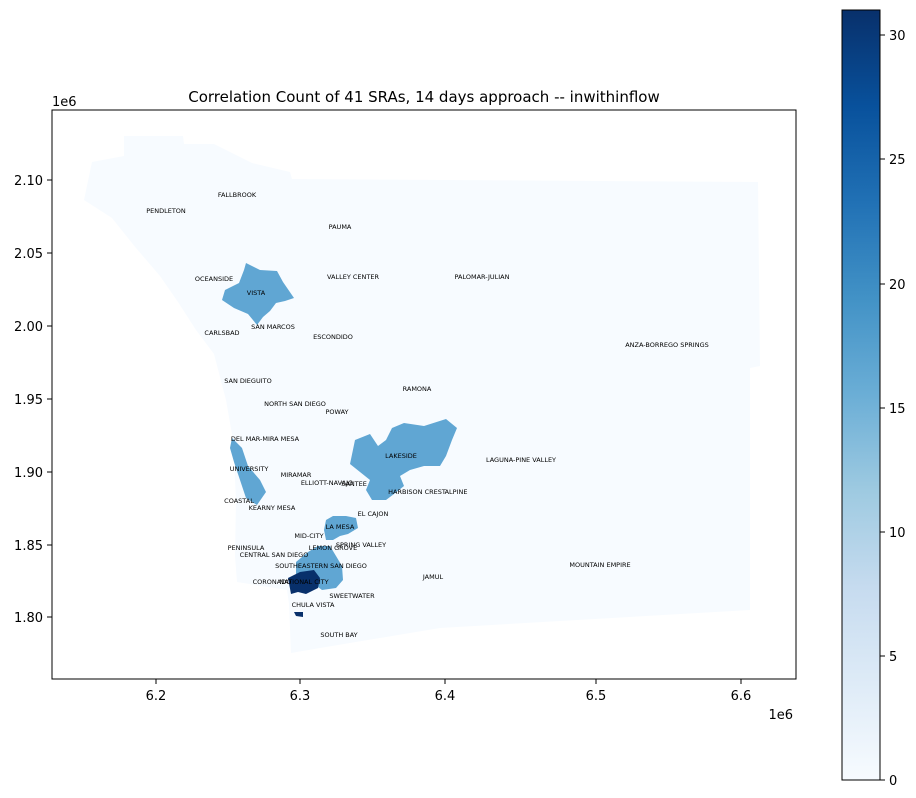 This screenshot has height=798, width=916. I want to click on sra-label: SANTEE, so click(354, 484).